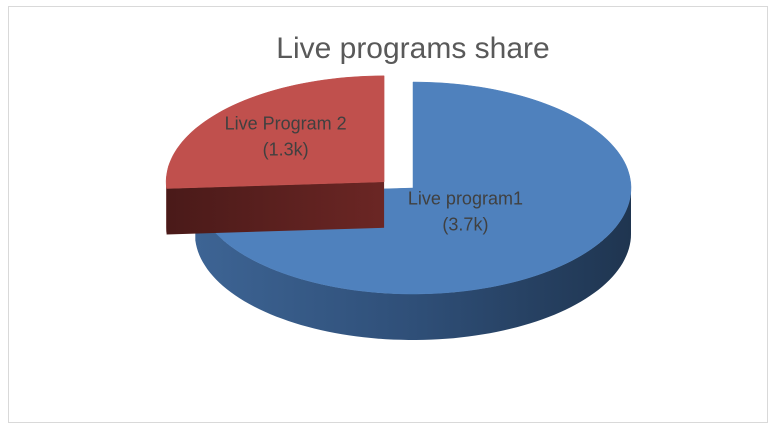 The image size is (776, 427). Describe the element at coordinates (465, 225) in the screenshot. I see `slice-value-label: (3.7k)` at that location.